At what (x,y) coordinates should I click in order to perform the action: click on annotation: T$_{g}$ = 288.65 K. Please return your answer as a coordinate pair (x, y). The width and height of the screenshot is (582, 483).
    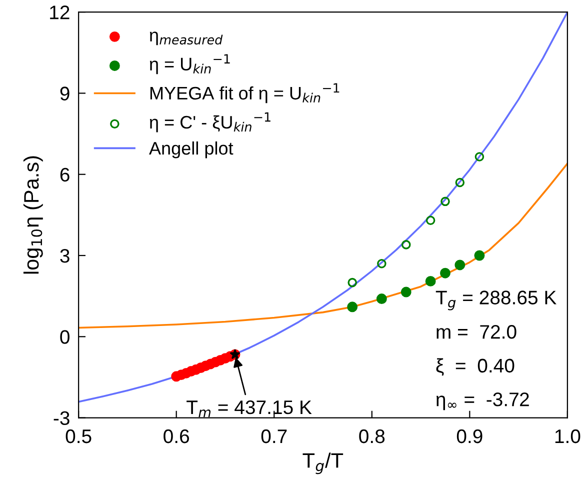
    Looking at the image, I should click on (496, 300).